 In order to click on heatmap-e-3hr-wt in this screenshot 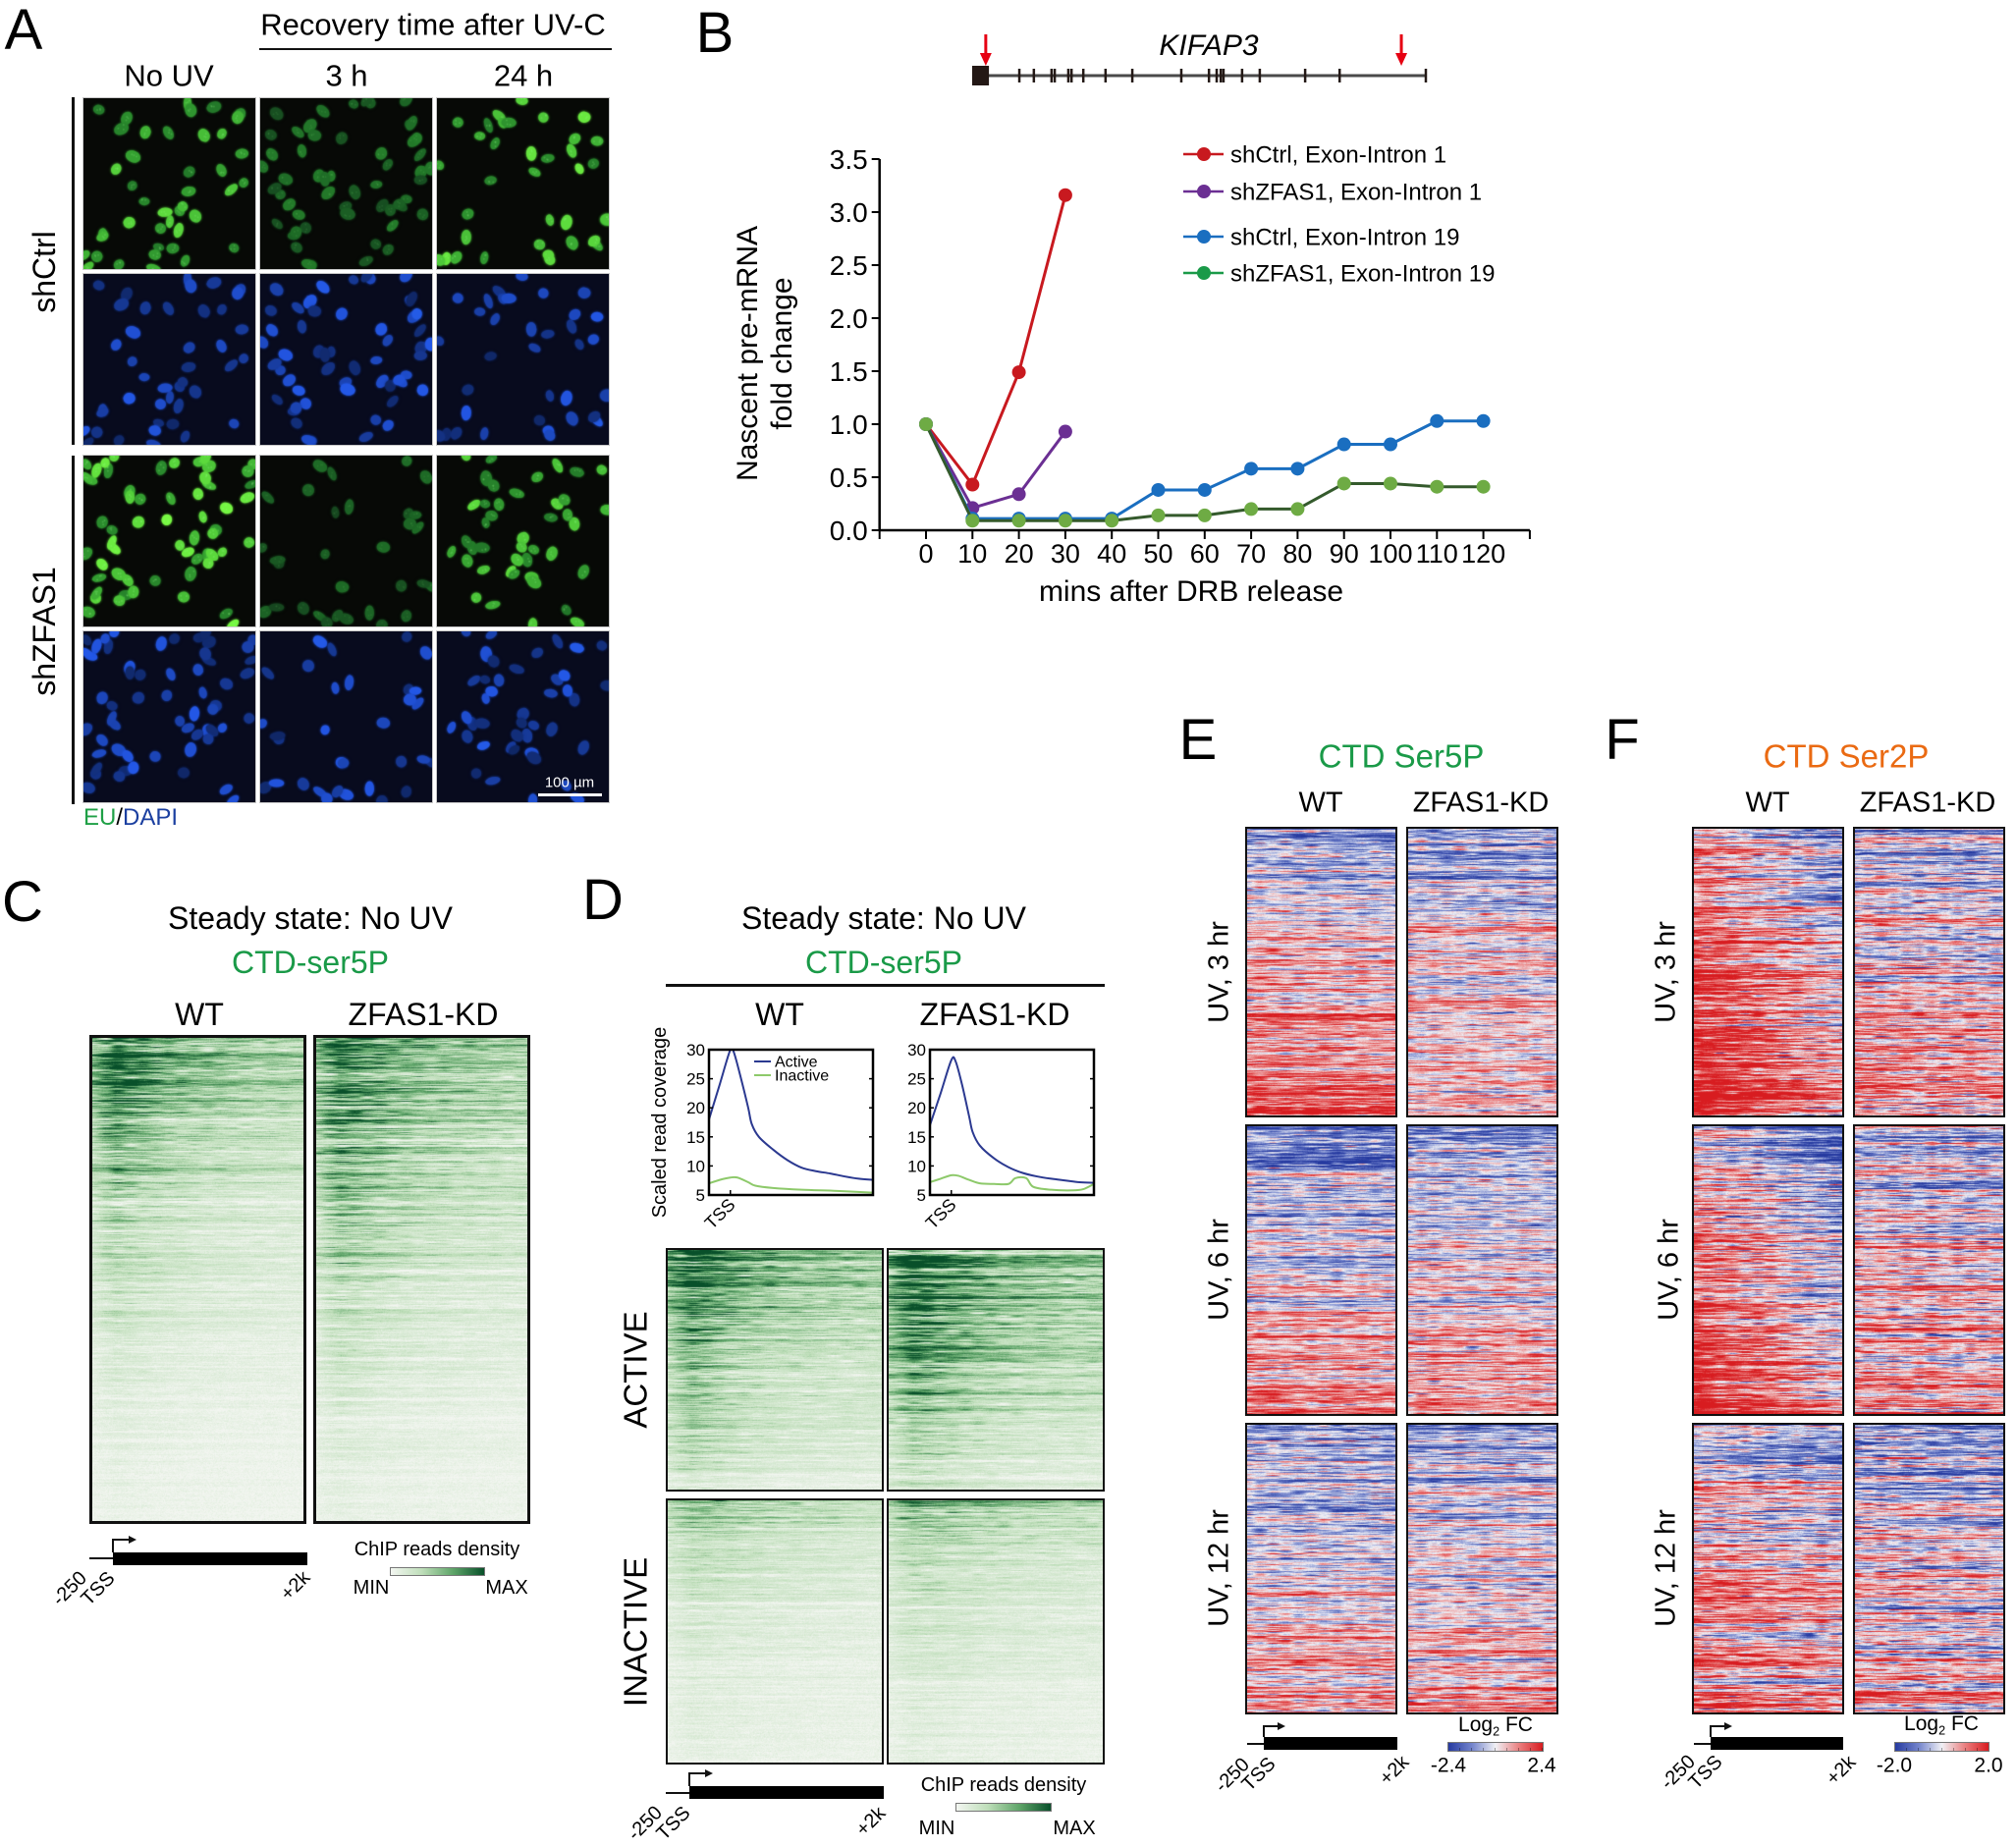, I will do `click(1321, 972)`.